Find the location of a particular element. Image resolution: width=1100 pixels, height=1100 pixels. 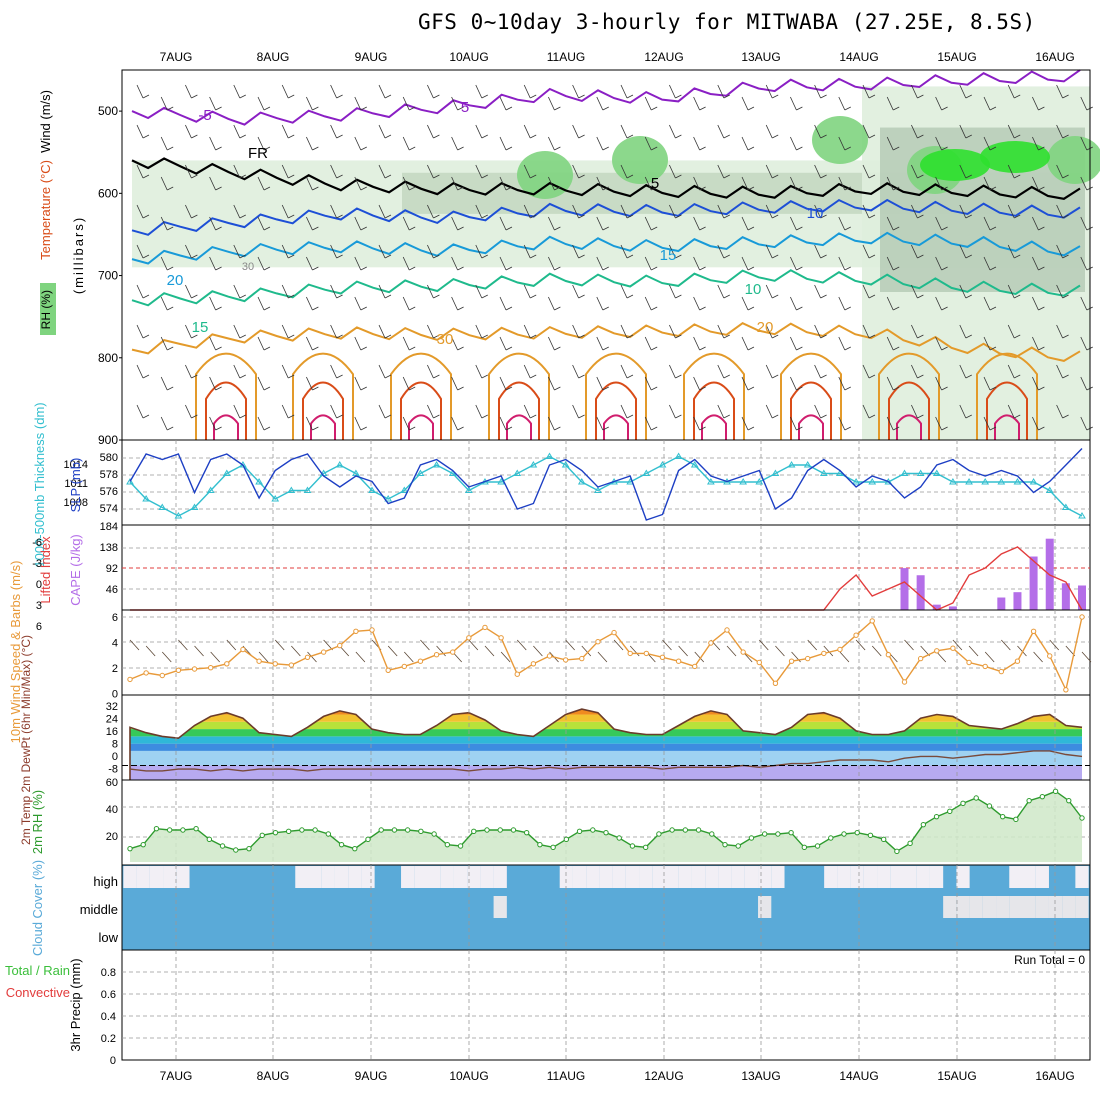

pressure-tick-label: 500 is located at coordinates (108, 111).